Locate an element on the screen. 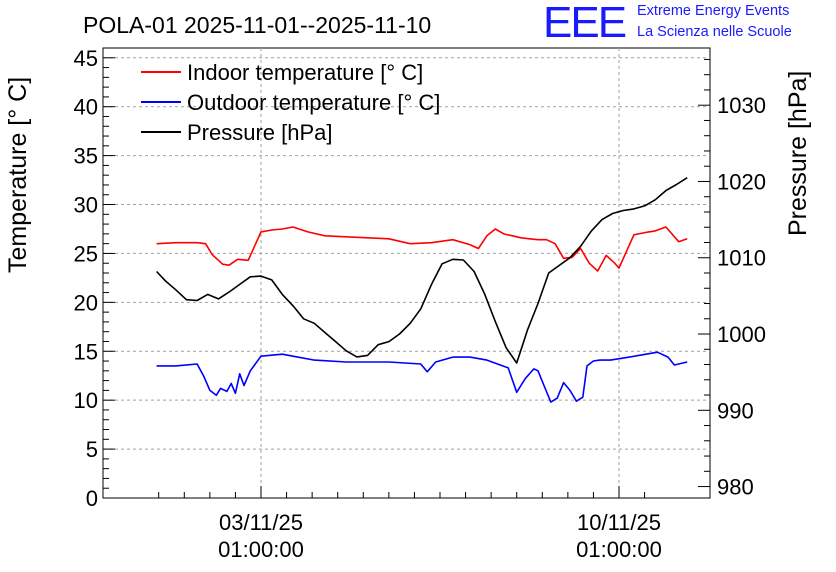 The height and width of the screenshot is (572, 836). y-tick-label: 40 is located at coordinates (86, 107).